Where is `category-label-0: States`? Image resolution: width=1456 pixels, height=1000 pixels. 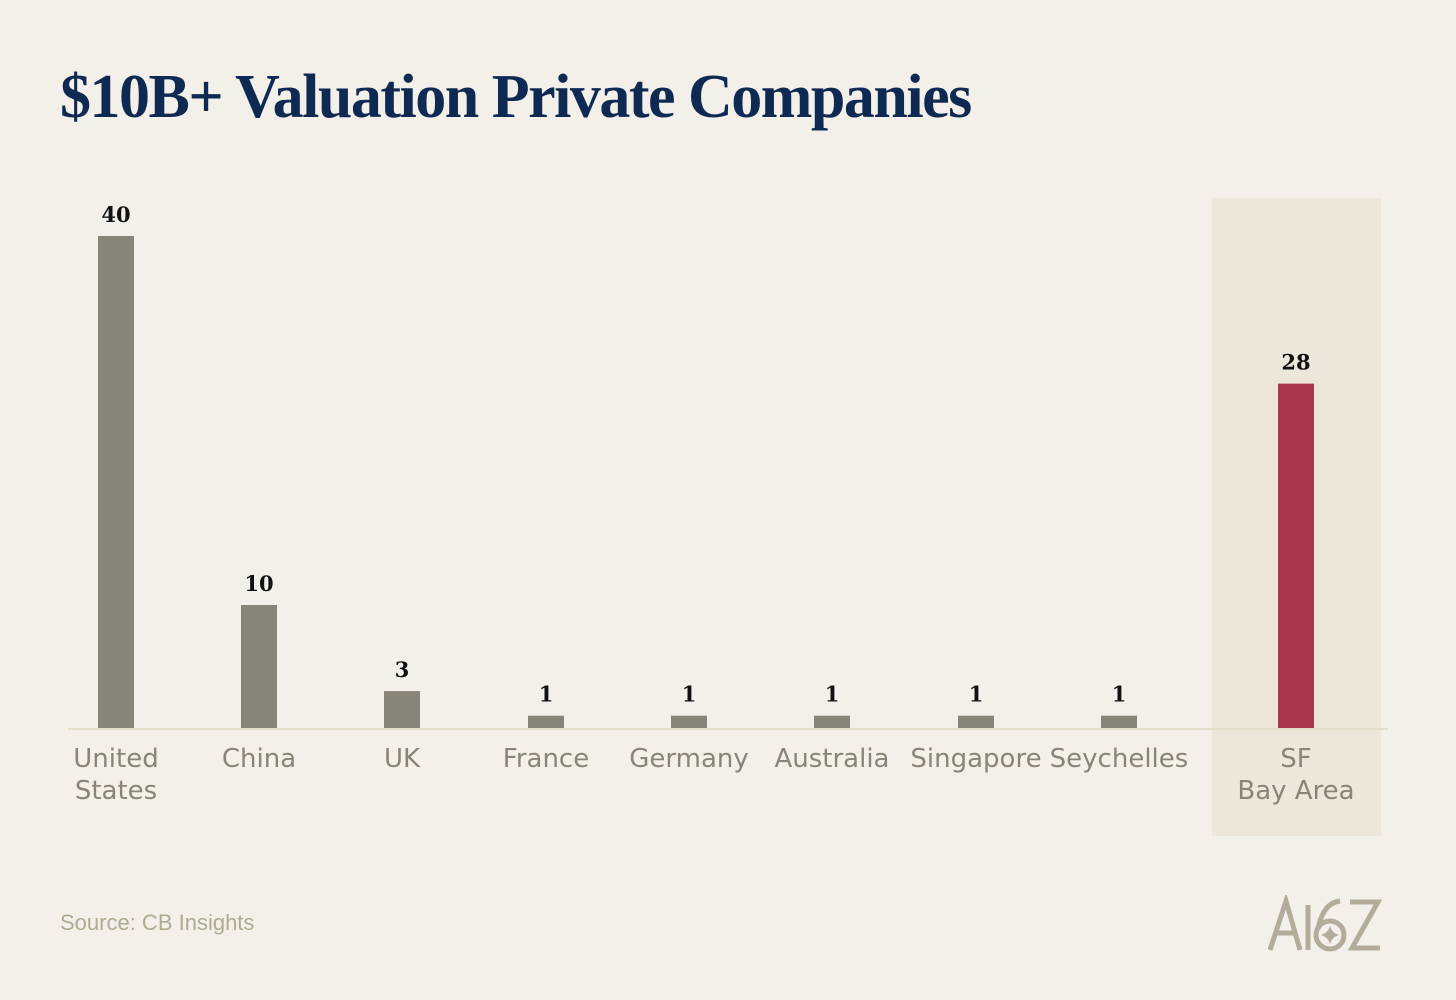 category-label-0: States is located at coordinates (116, 791).